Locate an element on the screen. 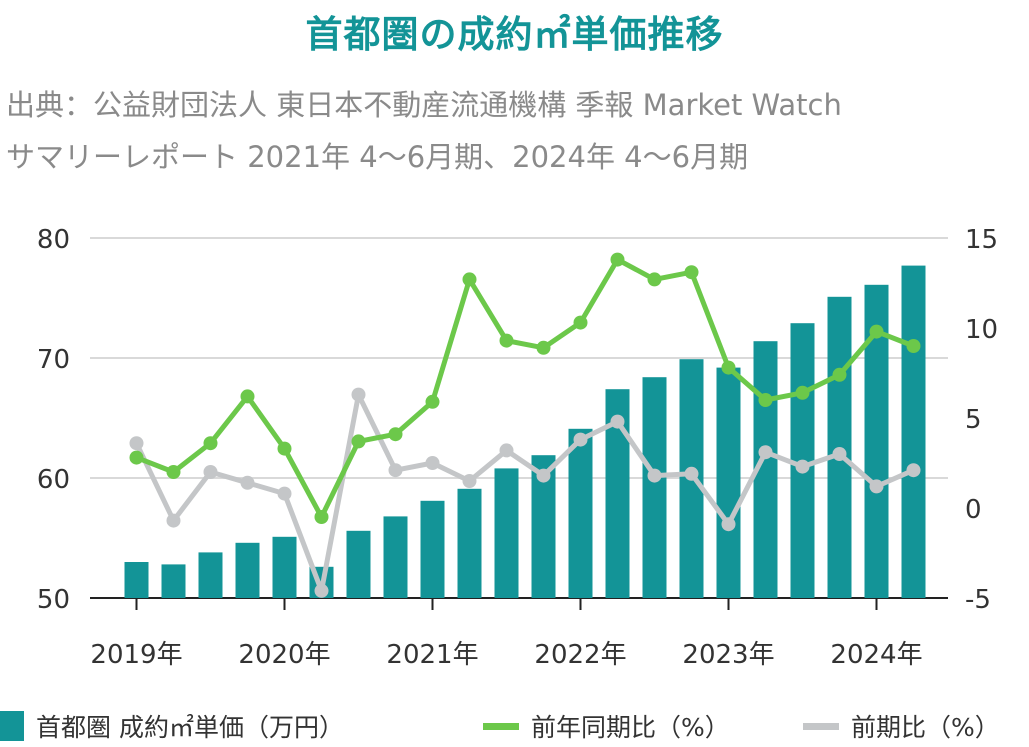 The width and height of the screenshot is (1029, 747). chart-source-line-1: 出典：公益財団法人 東日本不動産流通機構 季報 Market Watch is located at coordinates (424, 105).